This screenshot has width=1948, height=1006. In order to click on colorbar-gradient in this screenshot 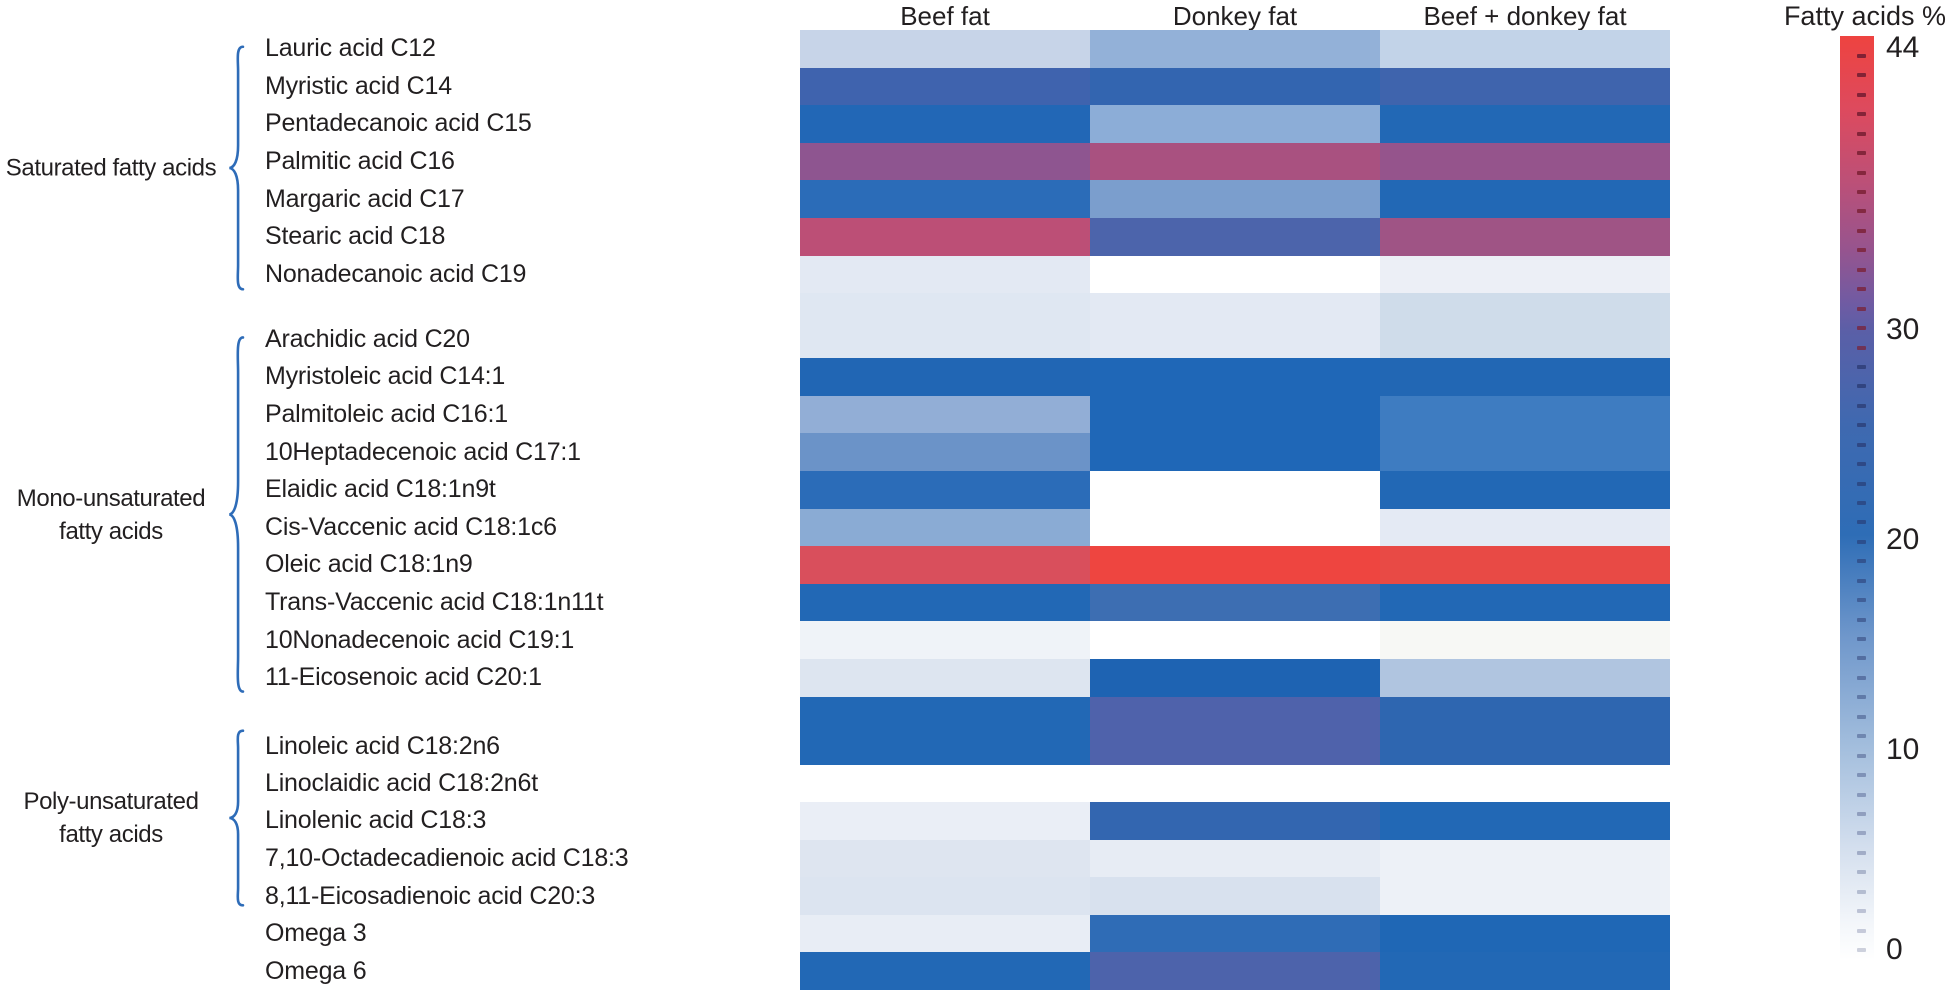, I will do `click(1857, 498)`.